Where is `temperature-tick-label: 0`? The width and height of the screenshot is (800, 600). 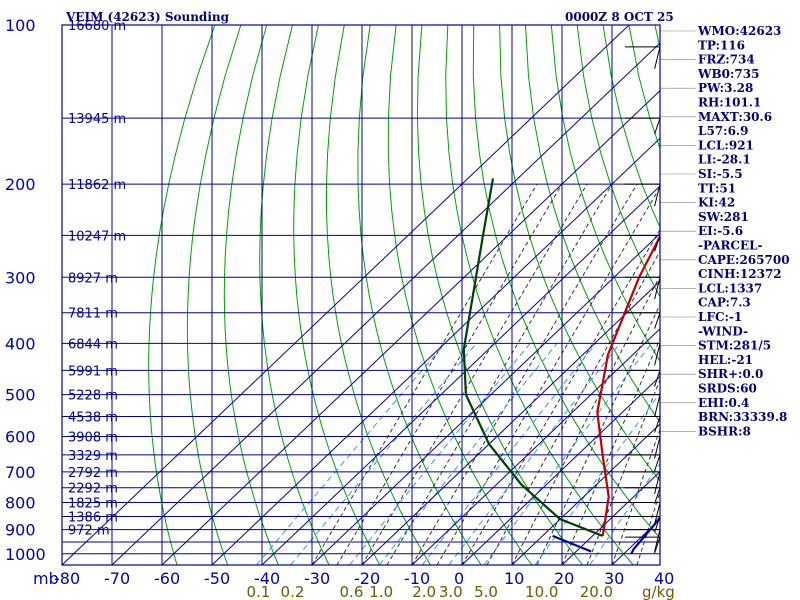
temperature-tick-label: 0 is located at coordinates (459, 578).